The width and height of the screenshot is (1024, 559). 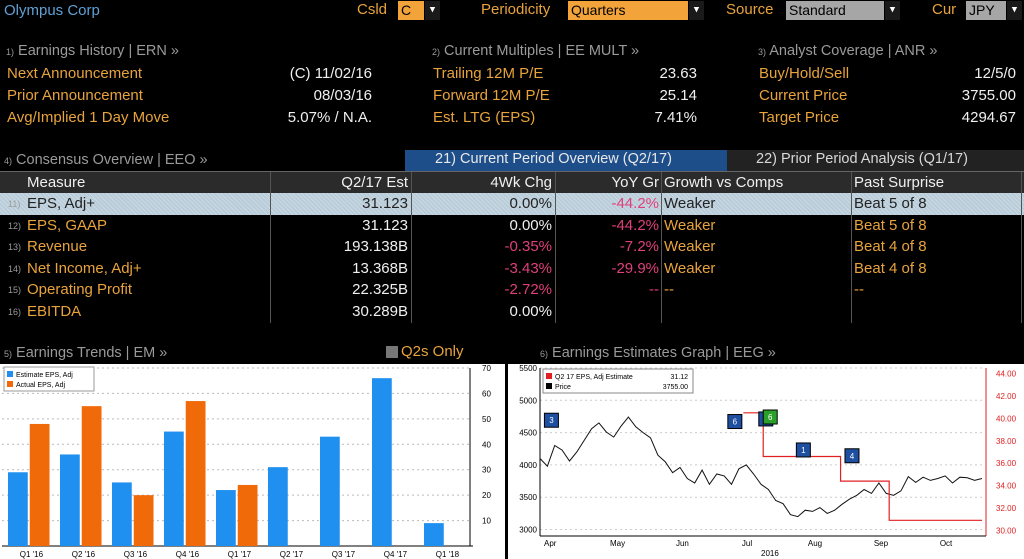 What do you see at coordinates (678, 95) in the screenshot?
I see `forward-pe-value: 25.14` at bounding box center [678, 95].